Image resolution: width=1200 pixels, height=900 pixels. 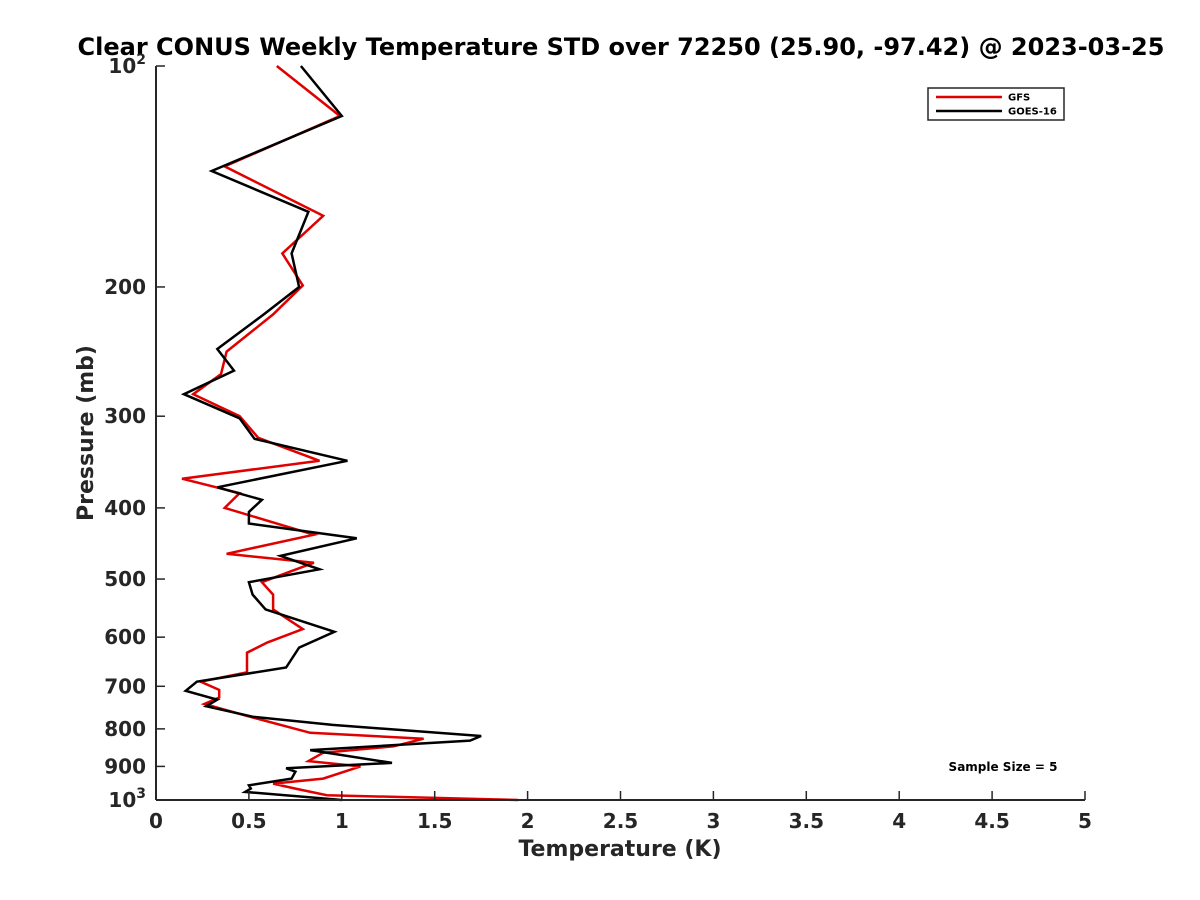 I want to click on x-tick-label: 5, so click(x=1085, y=821).